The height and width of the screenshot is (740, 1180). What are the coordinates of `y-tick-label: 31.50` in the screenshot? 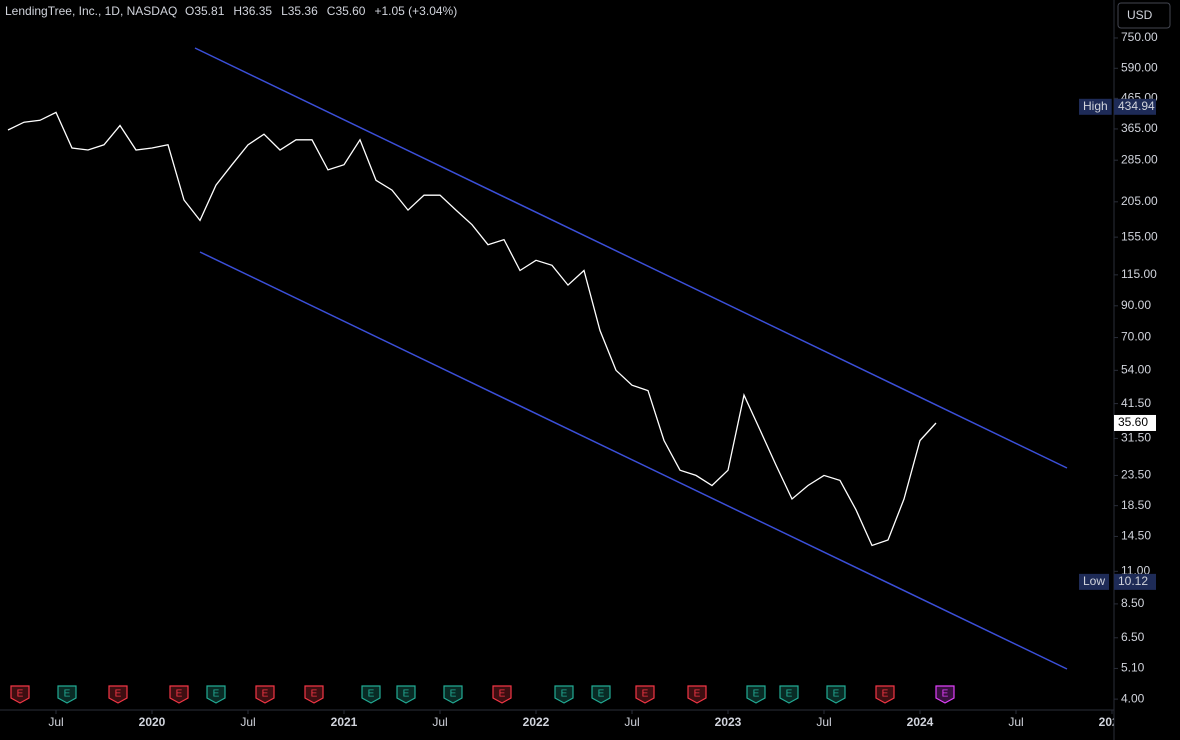 It's located at (1136, 438).